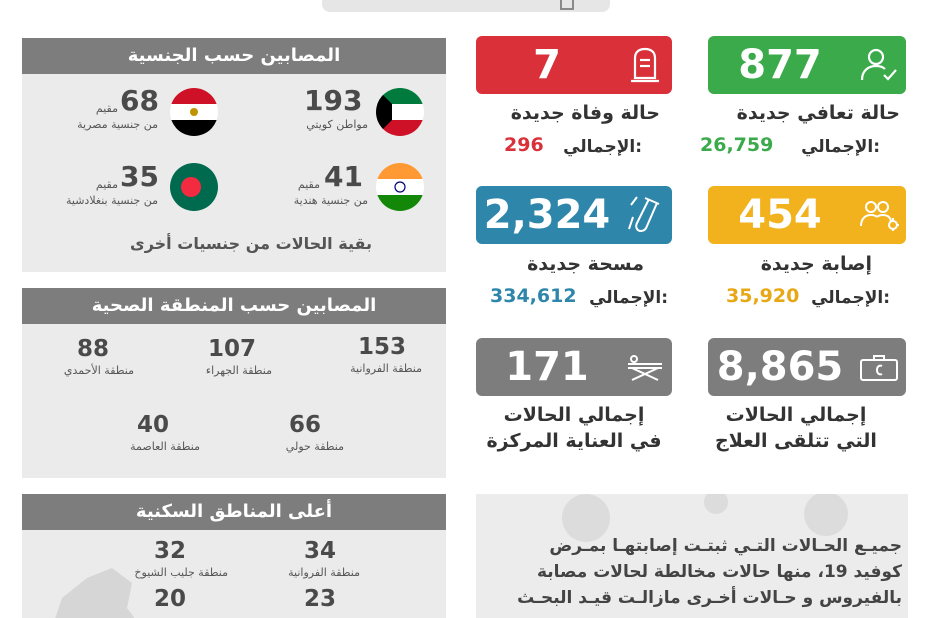 The height and width of the screenshot is (618, 930). Describe the element at coordinates (238, 370) in the screenshot. I see `jahra-label: منطقة الجهراء` at that location.